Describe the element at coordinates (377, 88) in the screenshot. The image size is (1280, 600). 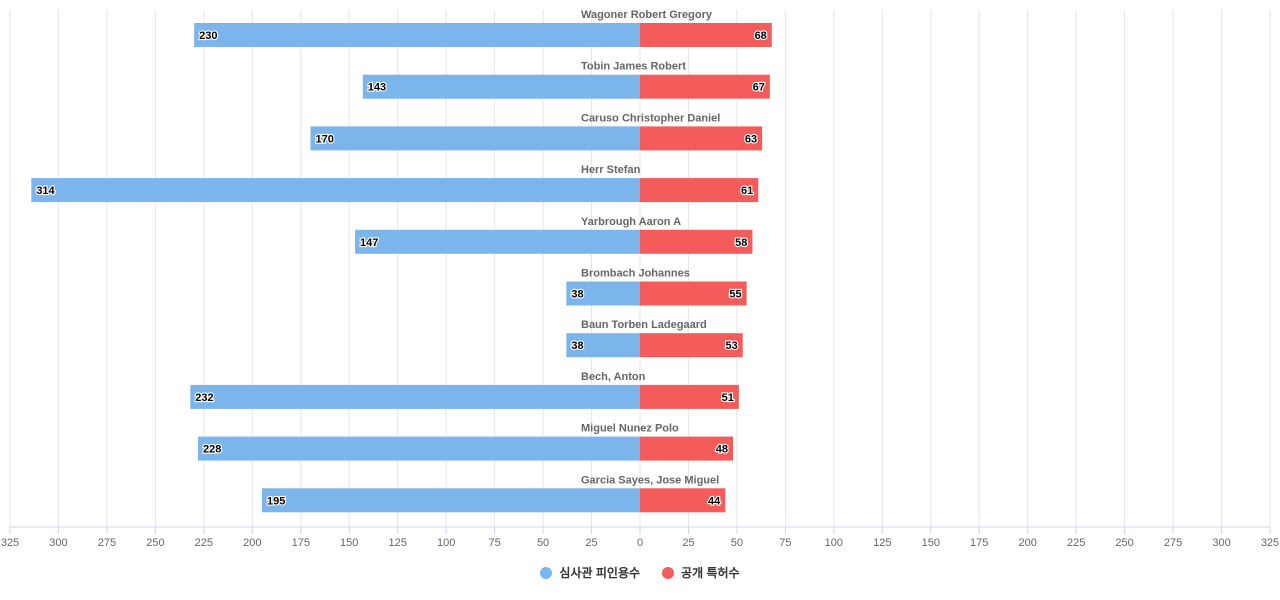
I see `data-label-citations: 143` at that location.